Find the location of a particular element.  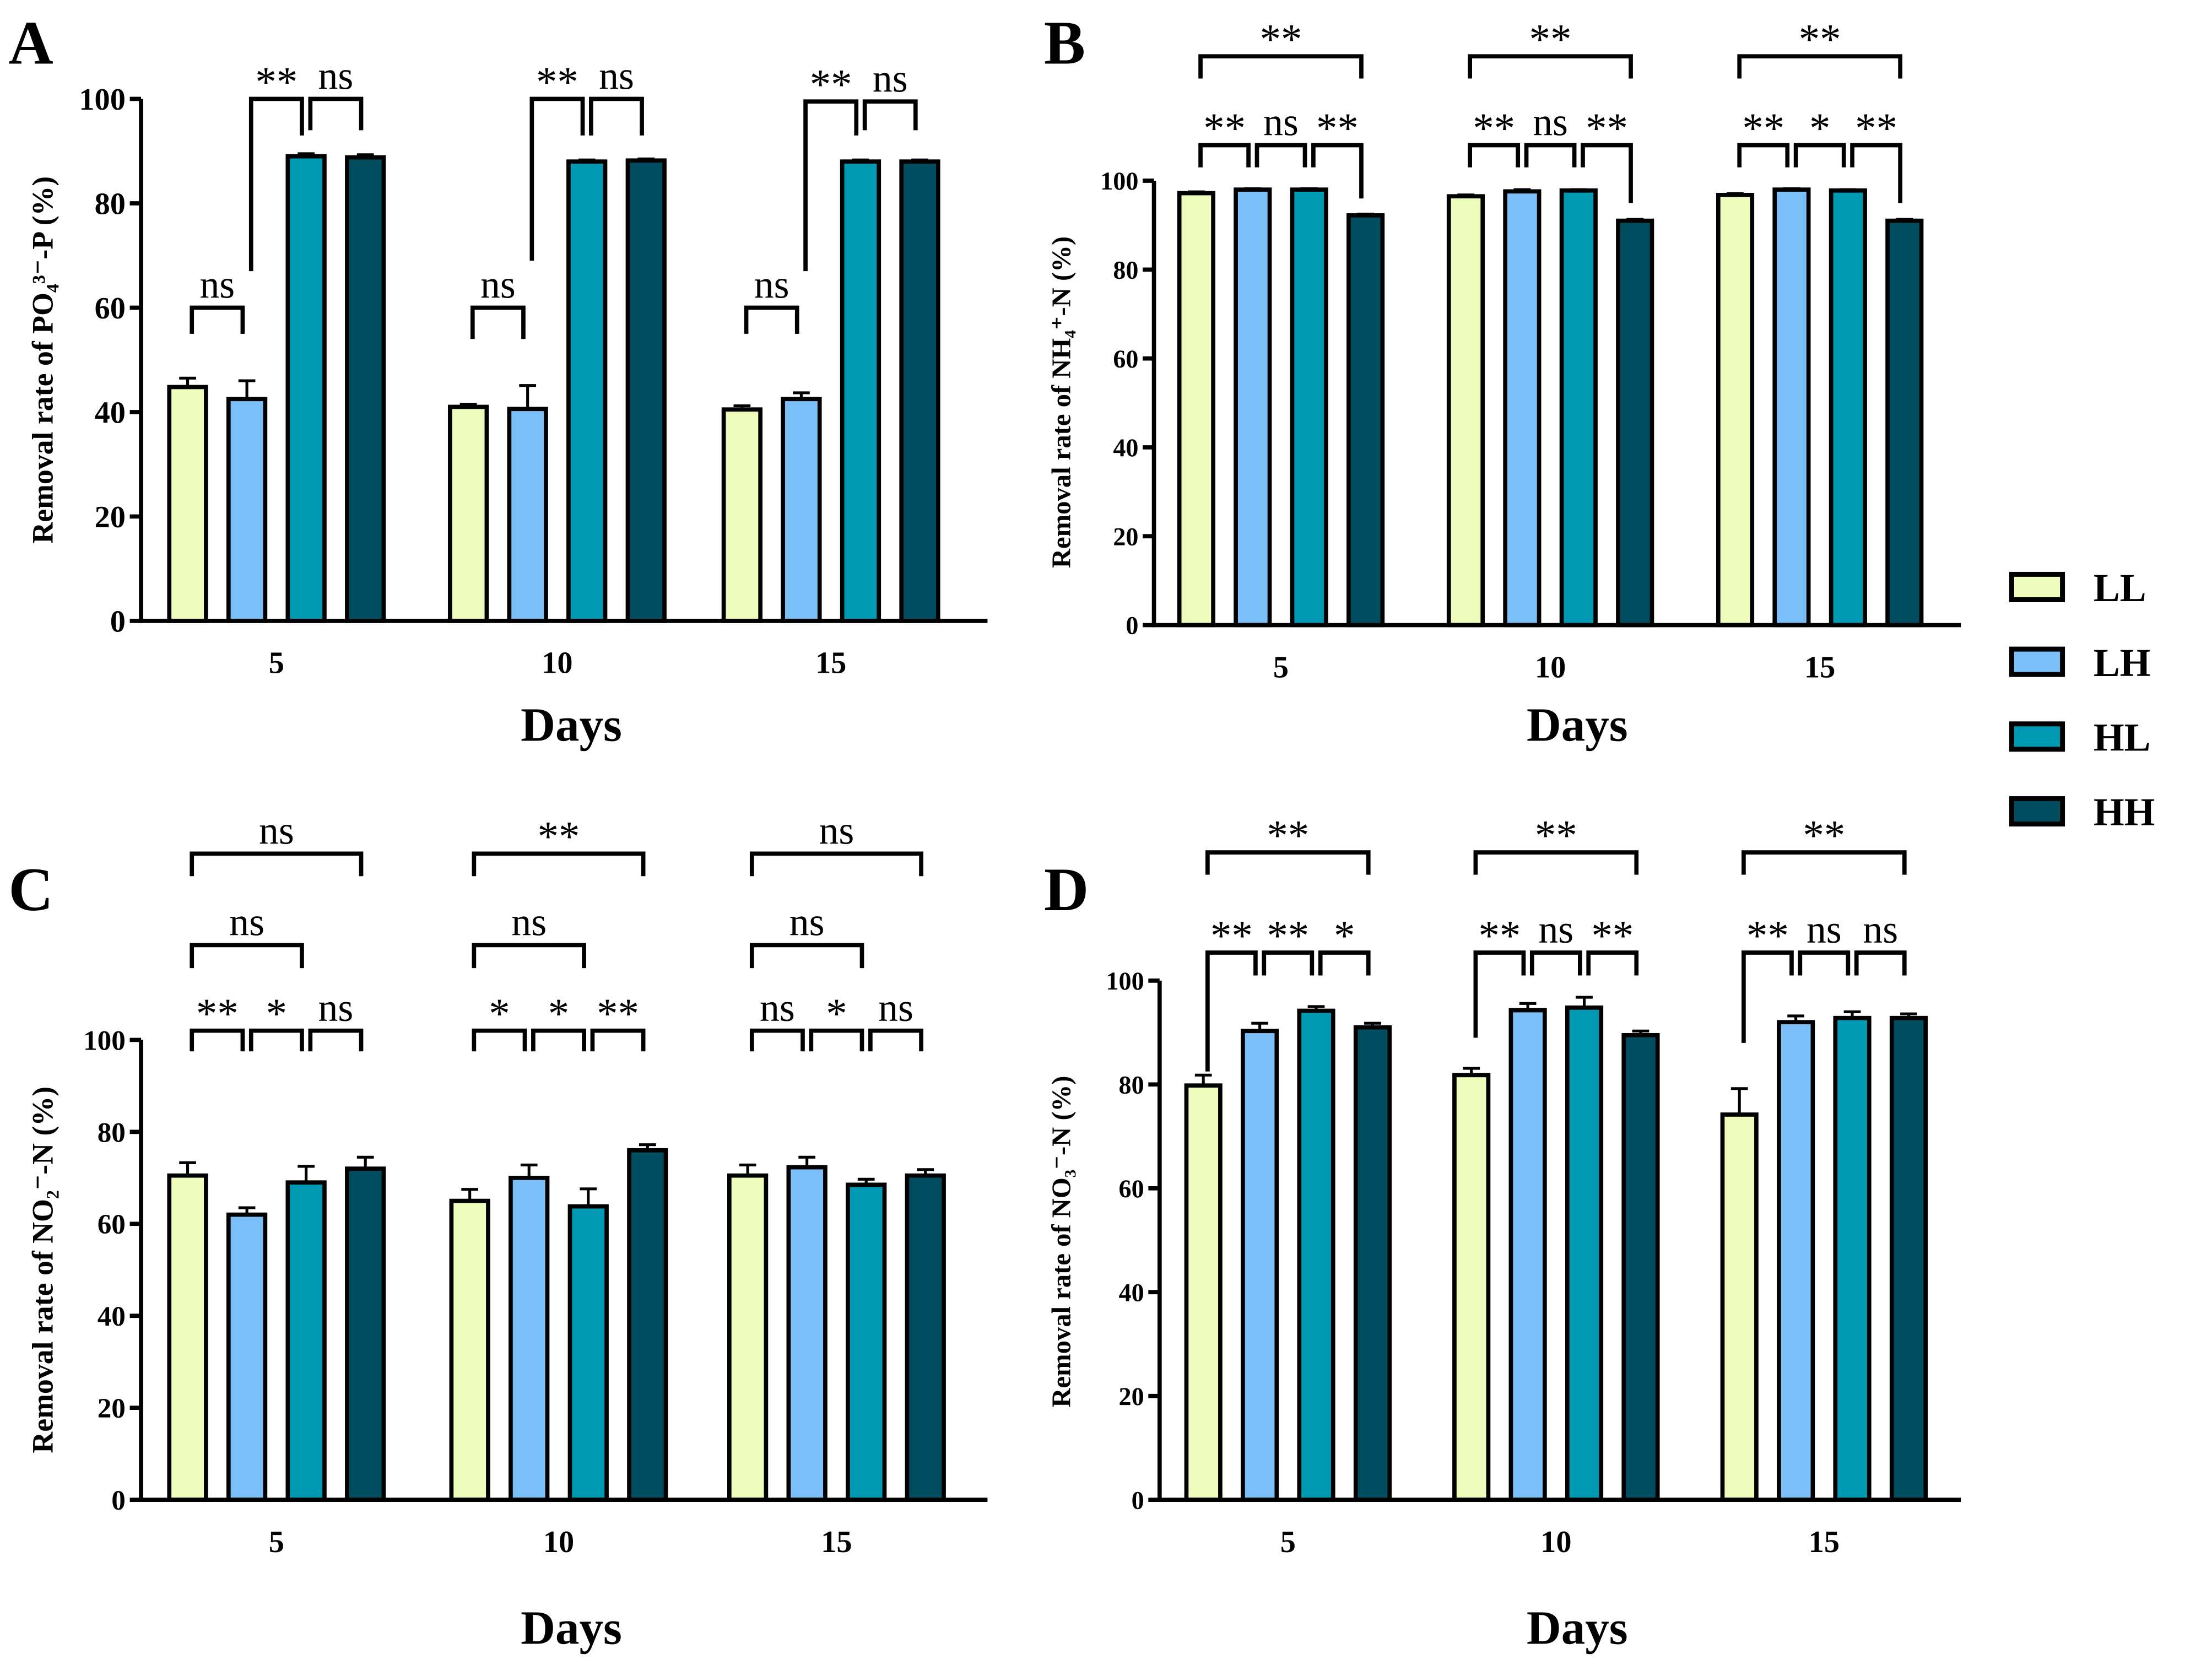

y-axis-label: Removal rate of NH₄⁺-N (%) is located at coordinates (1062, 402).